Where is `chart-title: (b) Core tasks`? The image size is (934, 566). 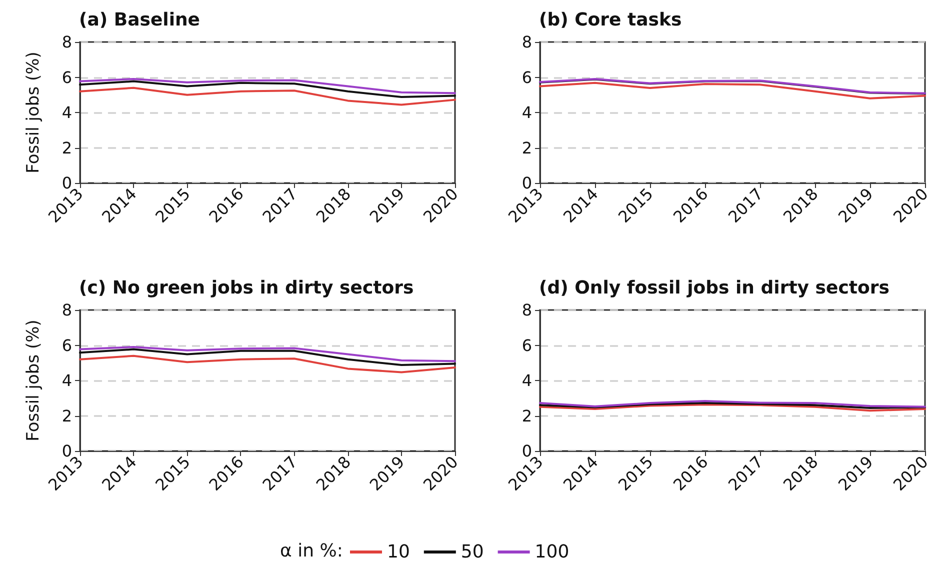 chart-title: (b) Core tasks is located at coordinates (610, 20).